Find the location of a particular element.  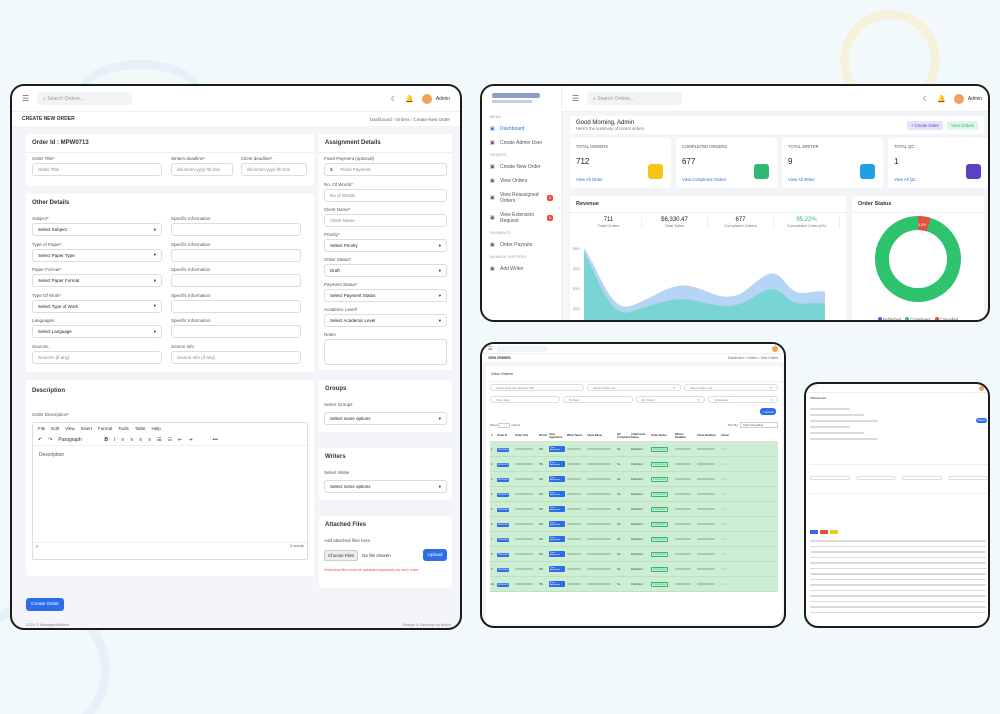

column-header: Client Deadline is located at coordinates (706, 435).